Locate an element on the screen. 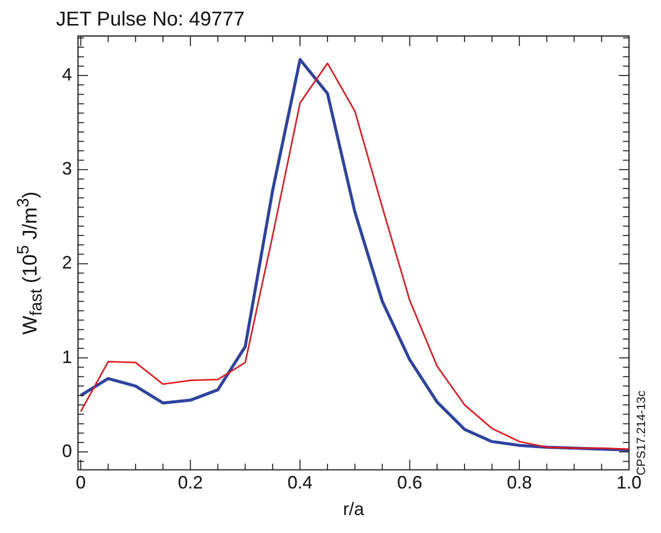 The height and width of the screenshot is (533, 661). x-tick-label: 0.4 is located at coordinates (300, 482).